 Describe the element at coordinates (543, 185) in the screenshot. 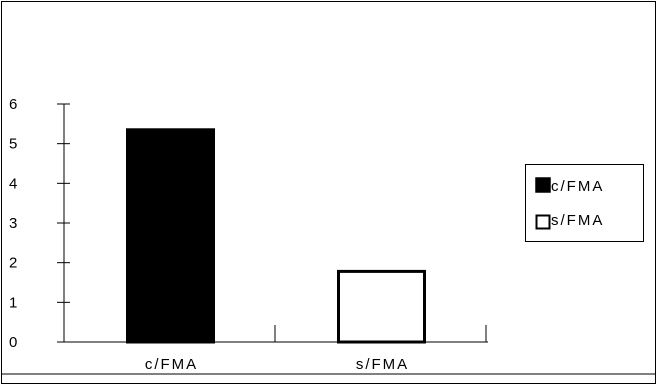

I see `legend-swatch-c-fma` at that location.